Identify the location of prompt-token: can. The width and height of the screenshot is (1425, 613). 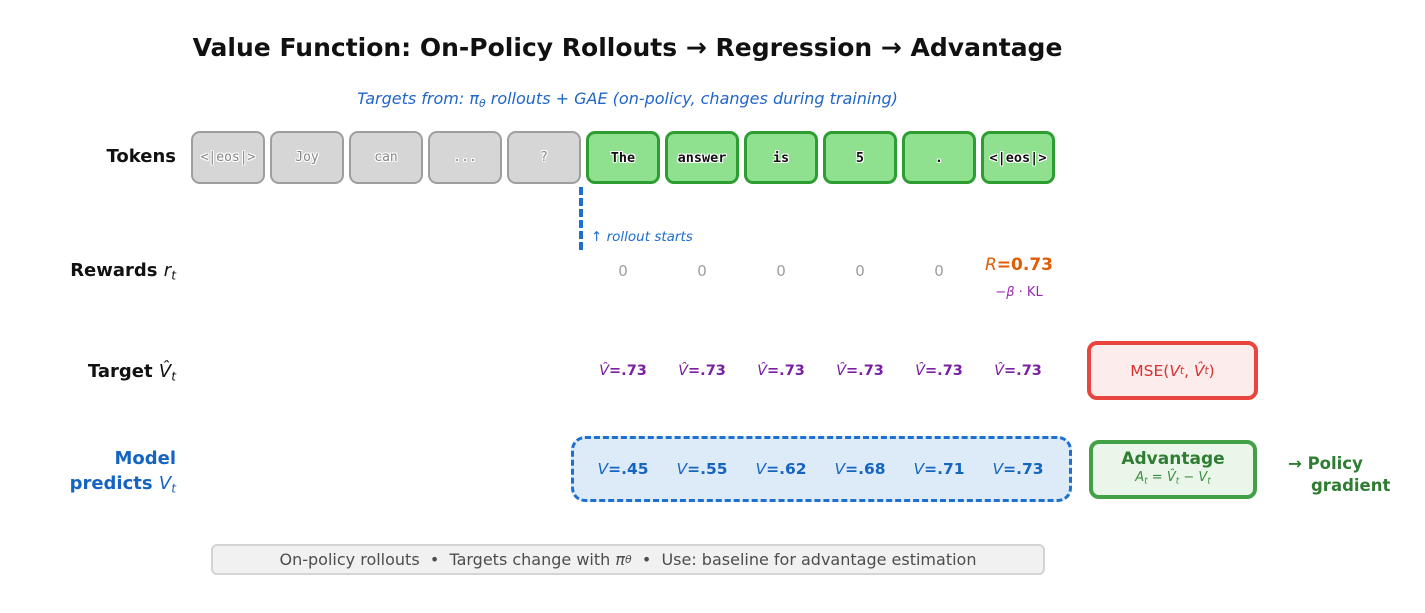
(386, 157).